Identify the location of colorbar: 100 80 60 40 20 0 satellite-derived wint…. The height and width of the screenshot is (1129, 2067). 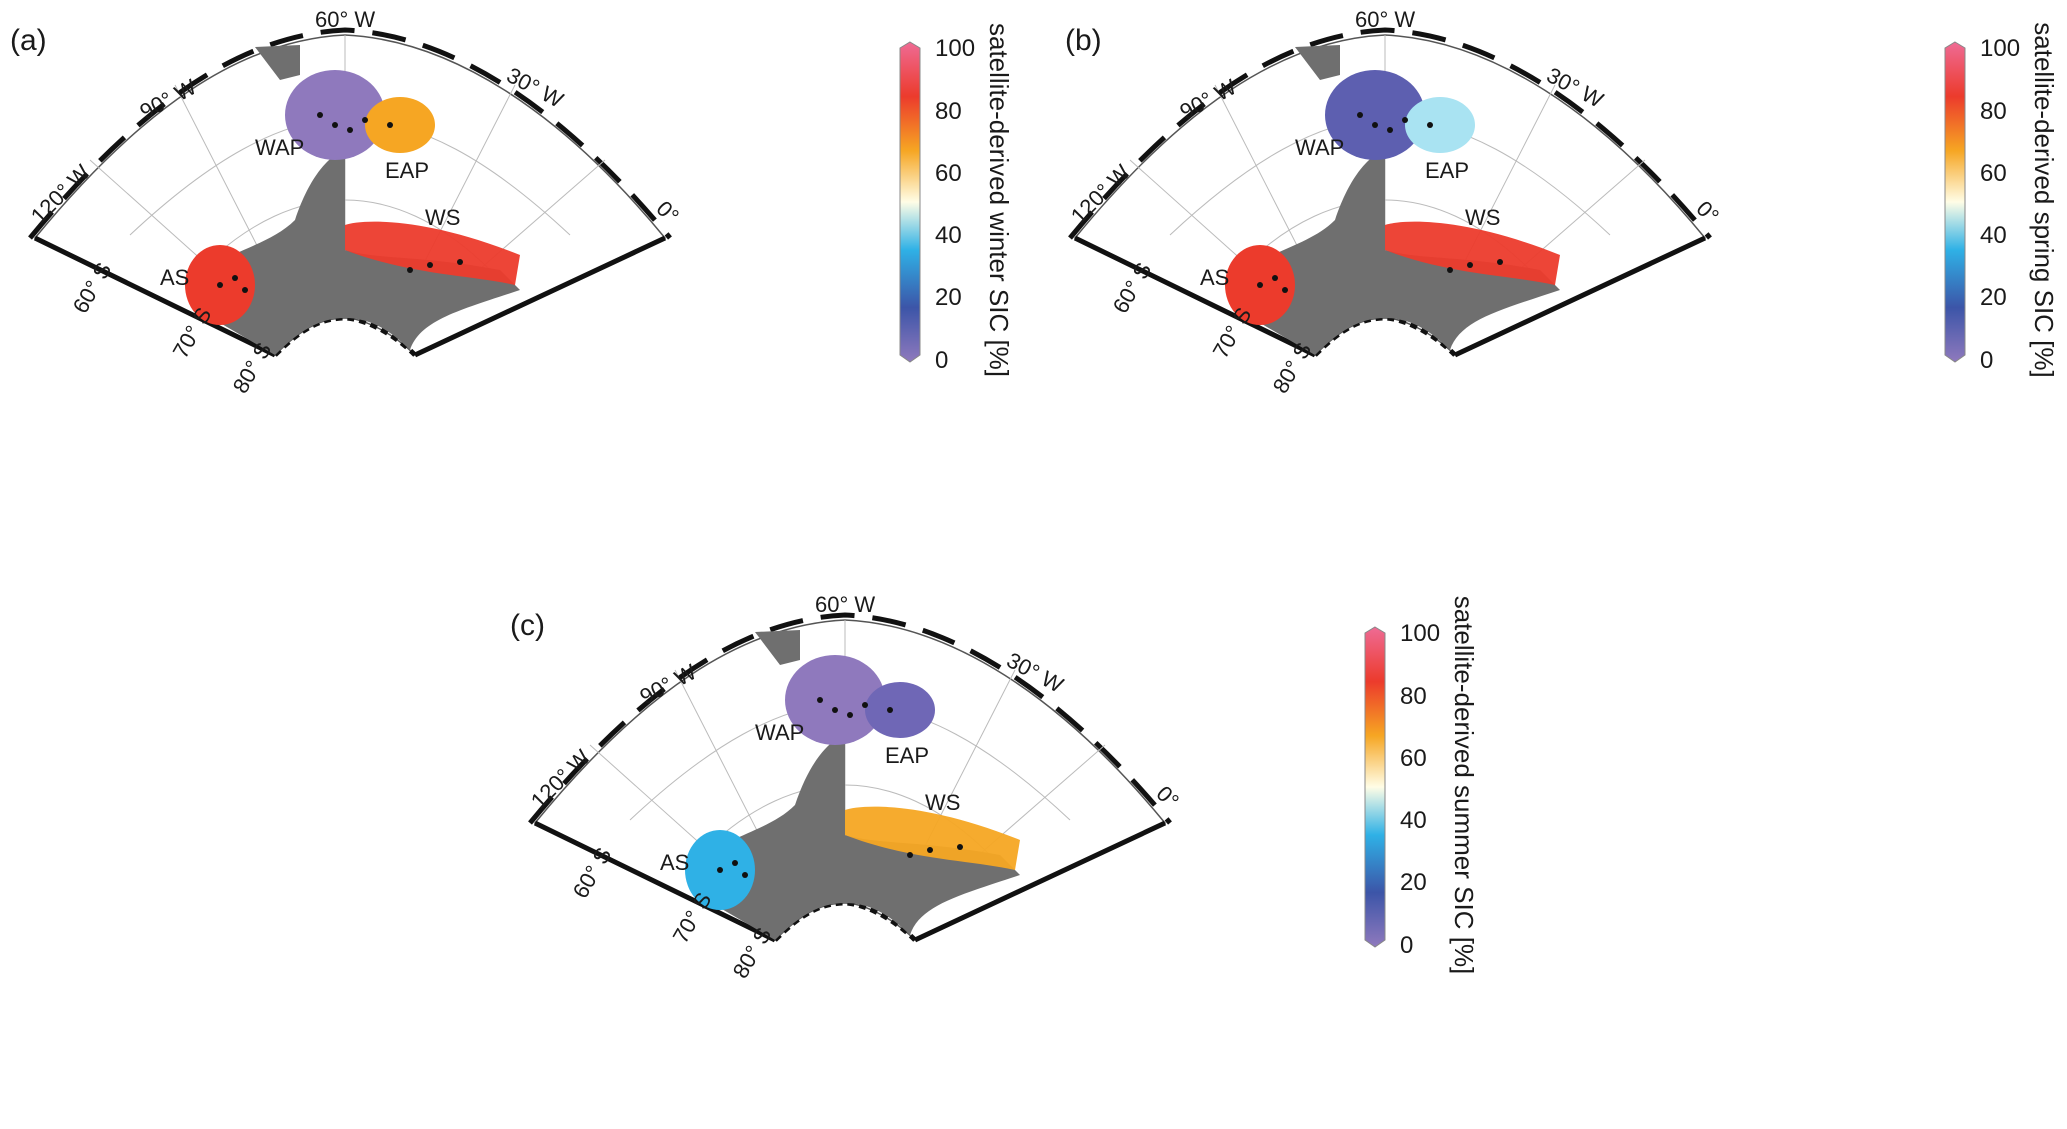
(956, 200).